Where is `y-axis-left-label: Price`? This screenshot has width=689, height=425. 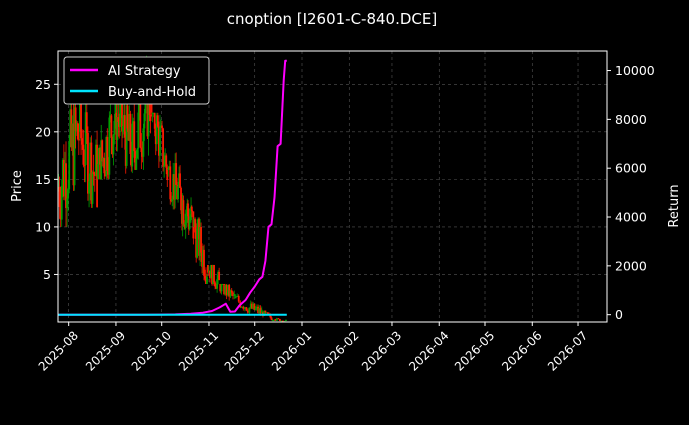 y-axis-left-label: Price is located at coordinates (17, 186).